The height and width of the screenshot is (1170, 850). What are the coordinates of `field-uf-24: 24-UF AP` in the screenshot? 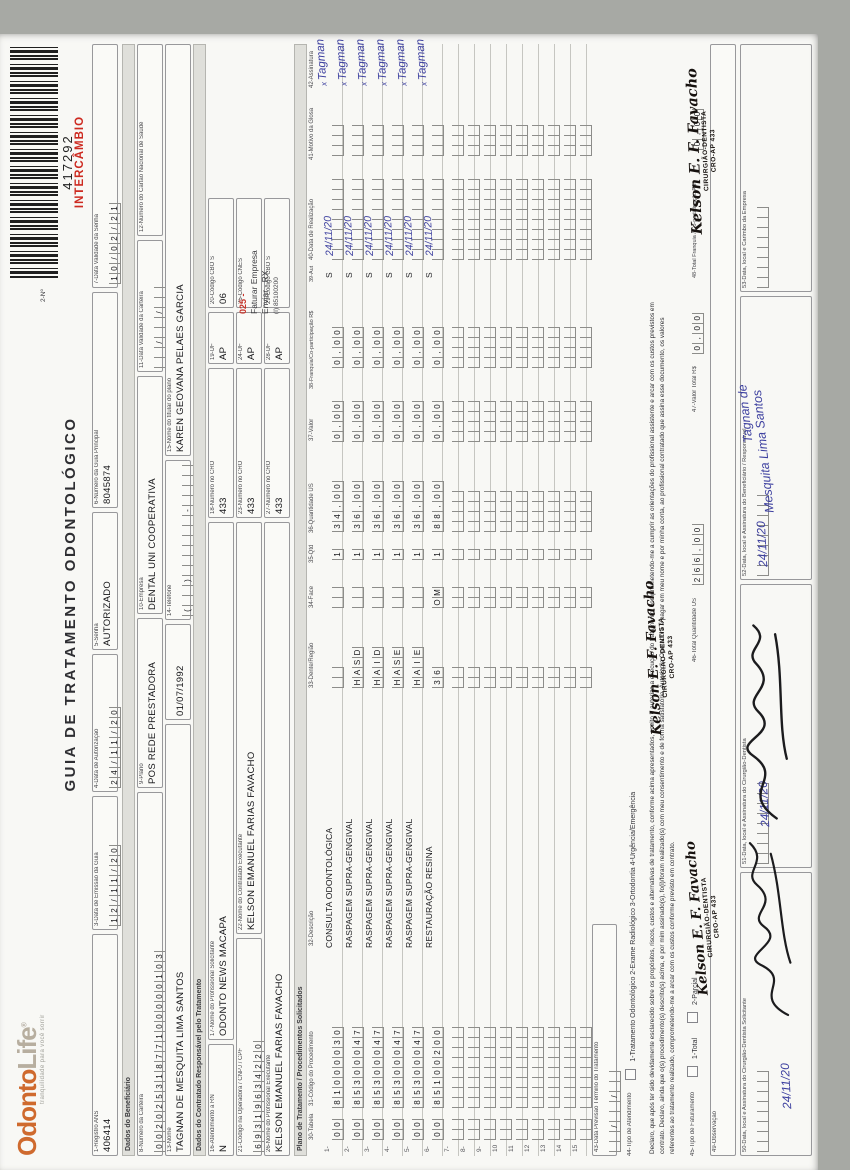 It's located at (249, 338).